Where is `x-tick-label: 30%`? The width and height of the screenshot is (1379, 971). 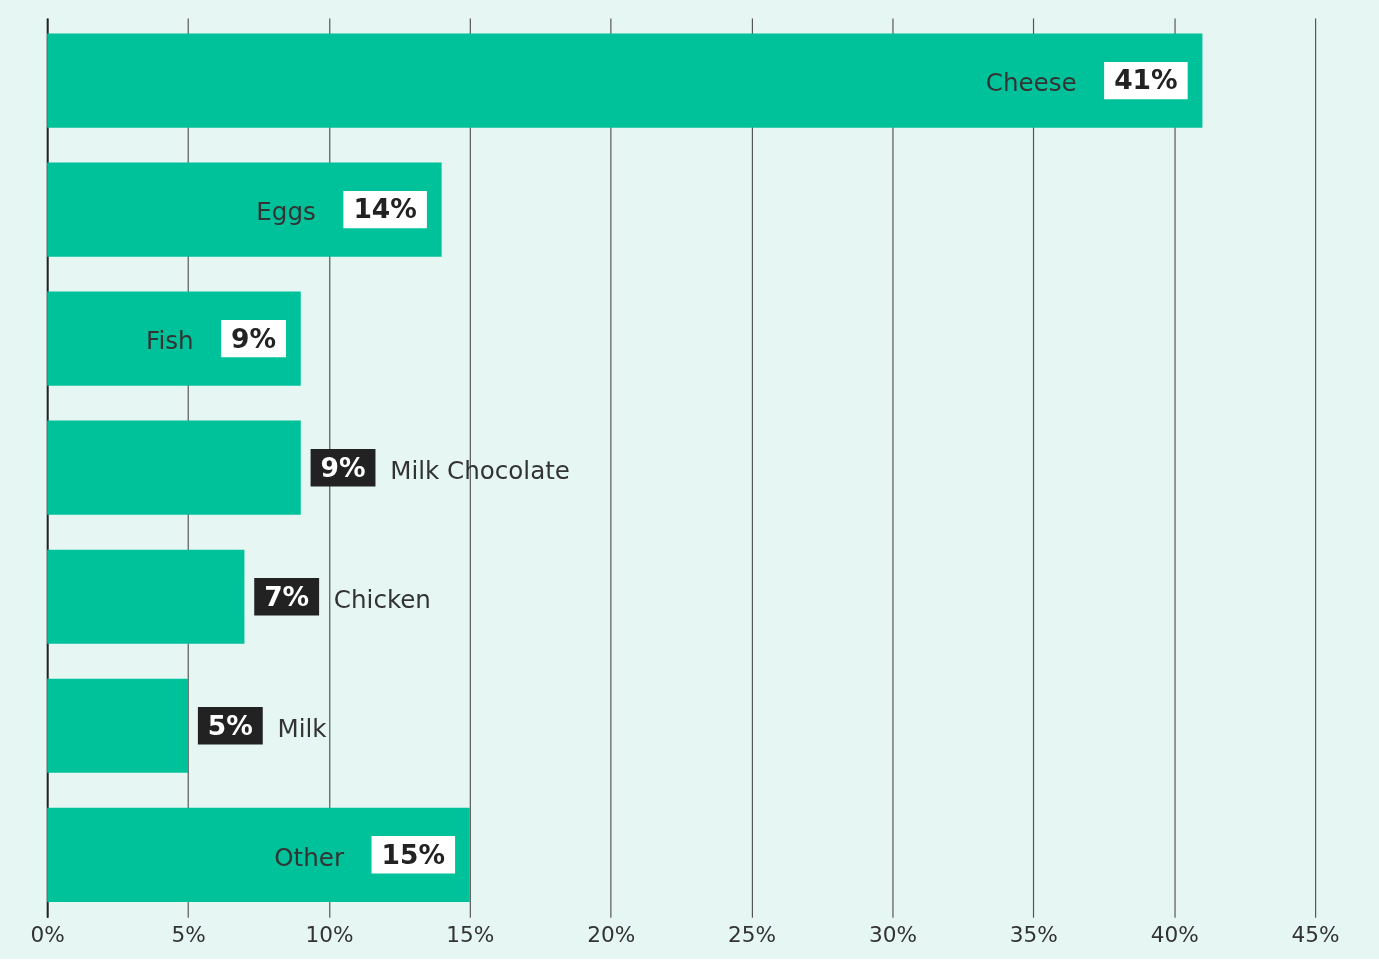 x-tick-label: 30% is located at coordinates (892, 935).